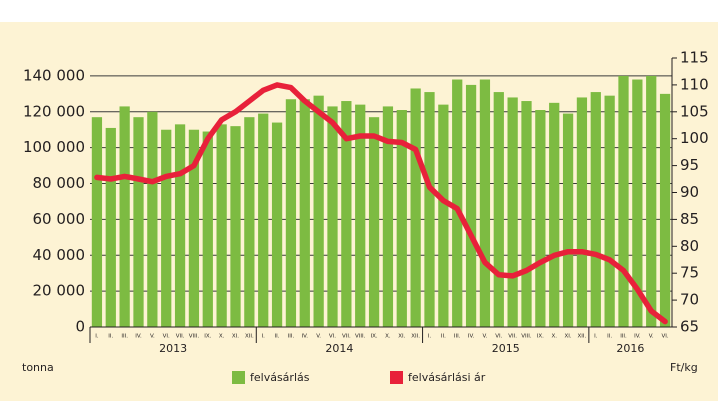 This screenshot has width=718, height=401. I want to click on y2-tick-label: 105, so click(694, 111).